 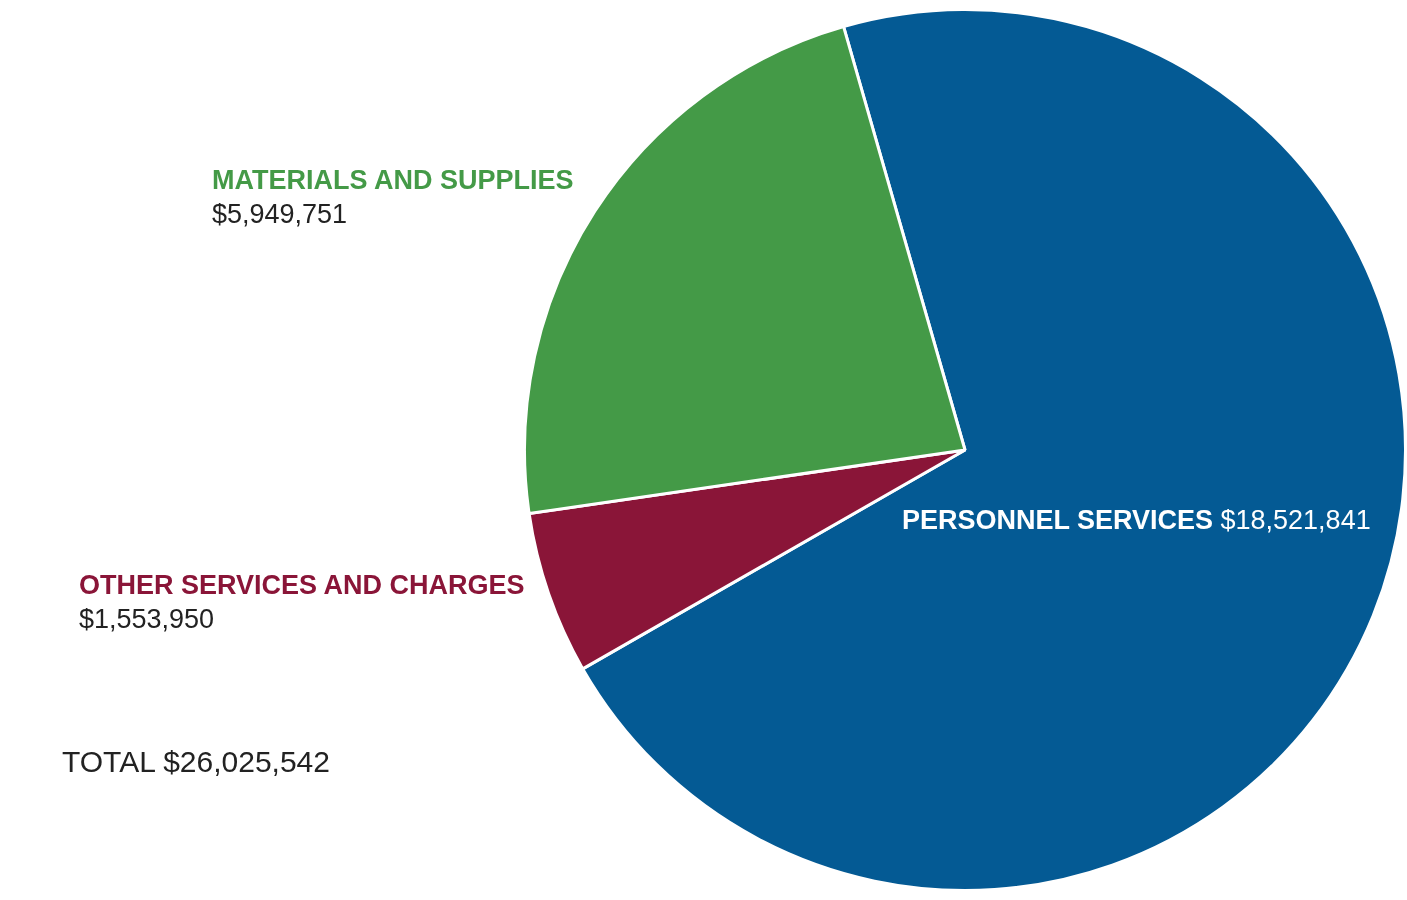 I want to click on slice-label: OTHER SERVICES AND CHARGES, so click(x=301, y=584).